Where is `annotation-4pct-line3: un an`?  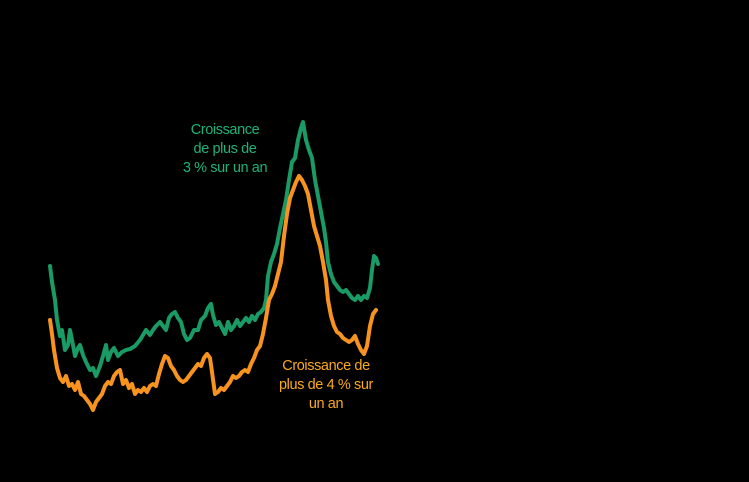
annotation-4pct-line3: un an is located at coordinates (326, 404).